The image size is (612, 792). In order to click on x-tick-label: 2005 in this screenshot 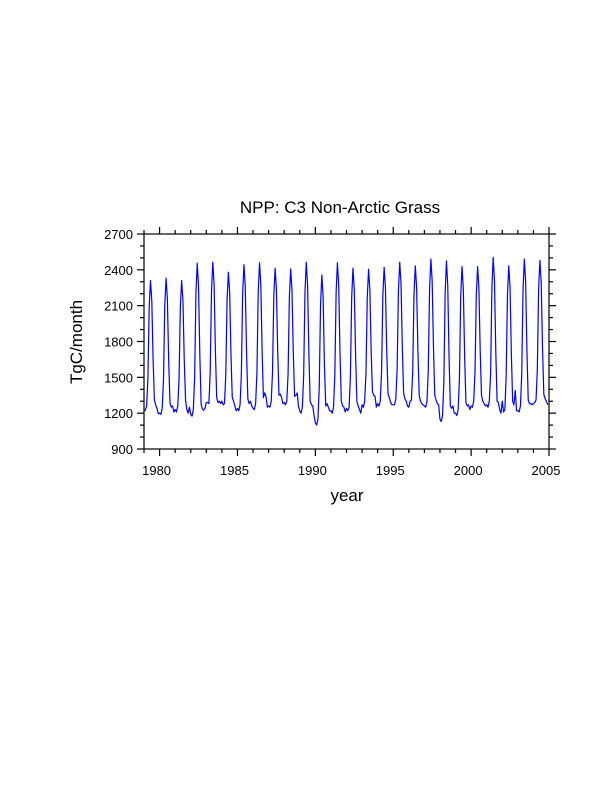, I will do `click(546, 470)`.